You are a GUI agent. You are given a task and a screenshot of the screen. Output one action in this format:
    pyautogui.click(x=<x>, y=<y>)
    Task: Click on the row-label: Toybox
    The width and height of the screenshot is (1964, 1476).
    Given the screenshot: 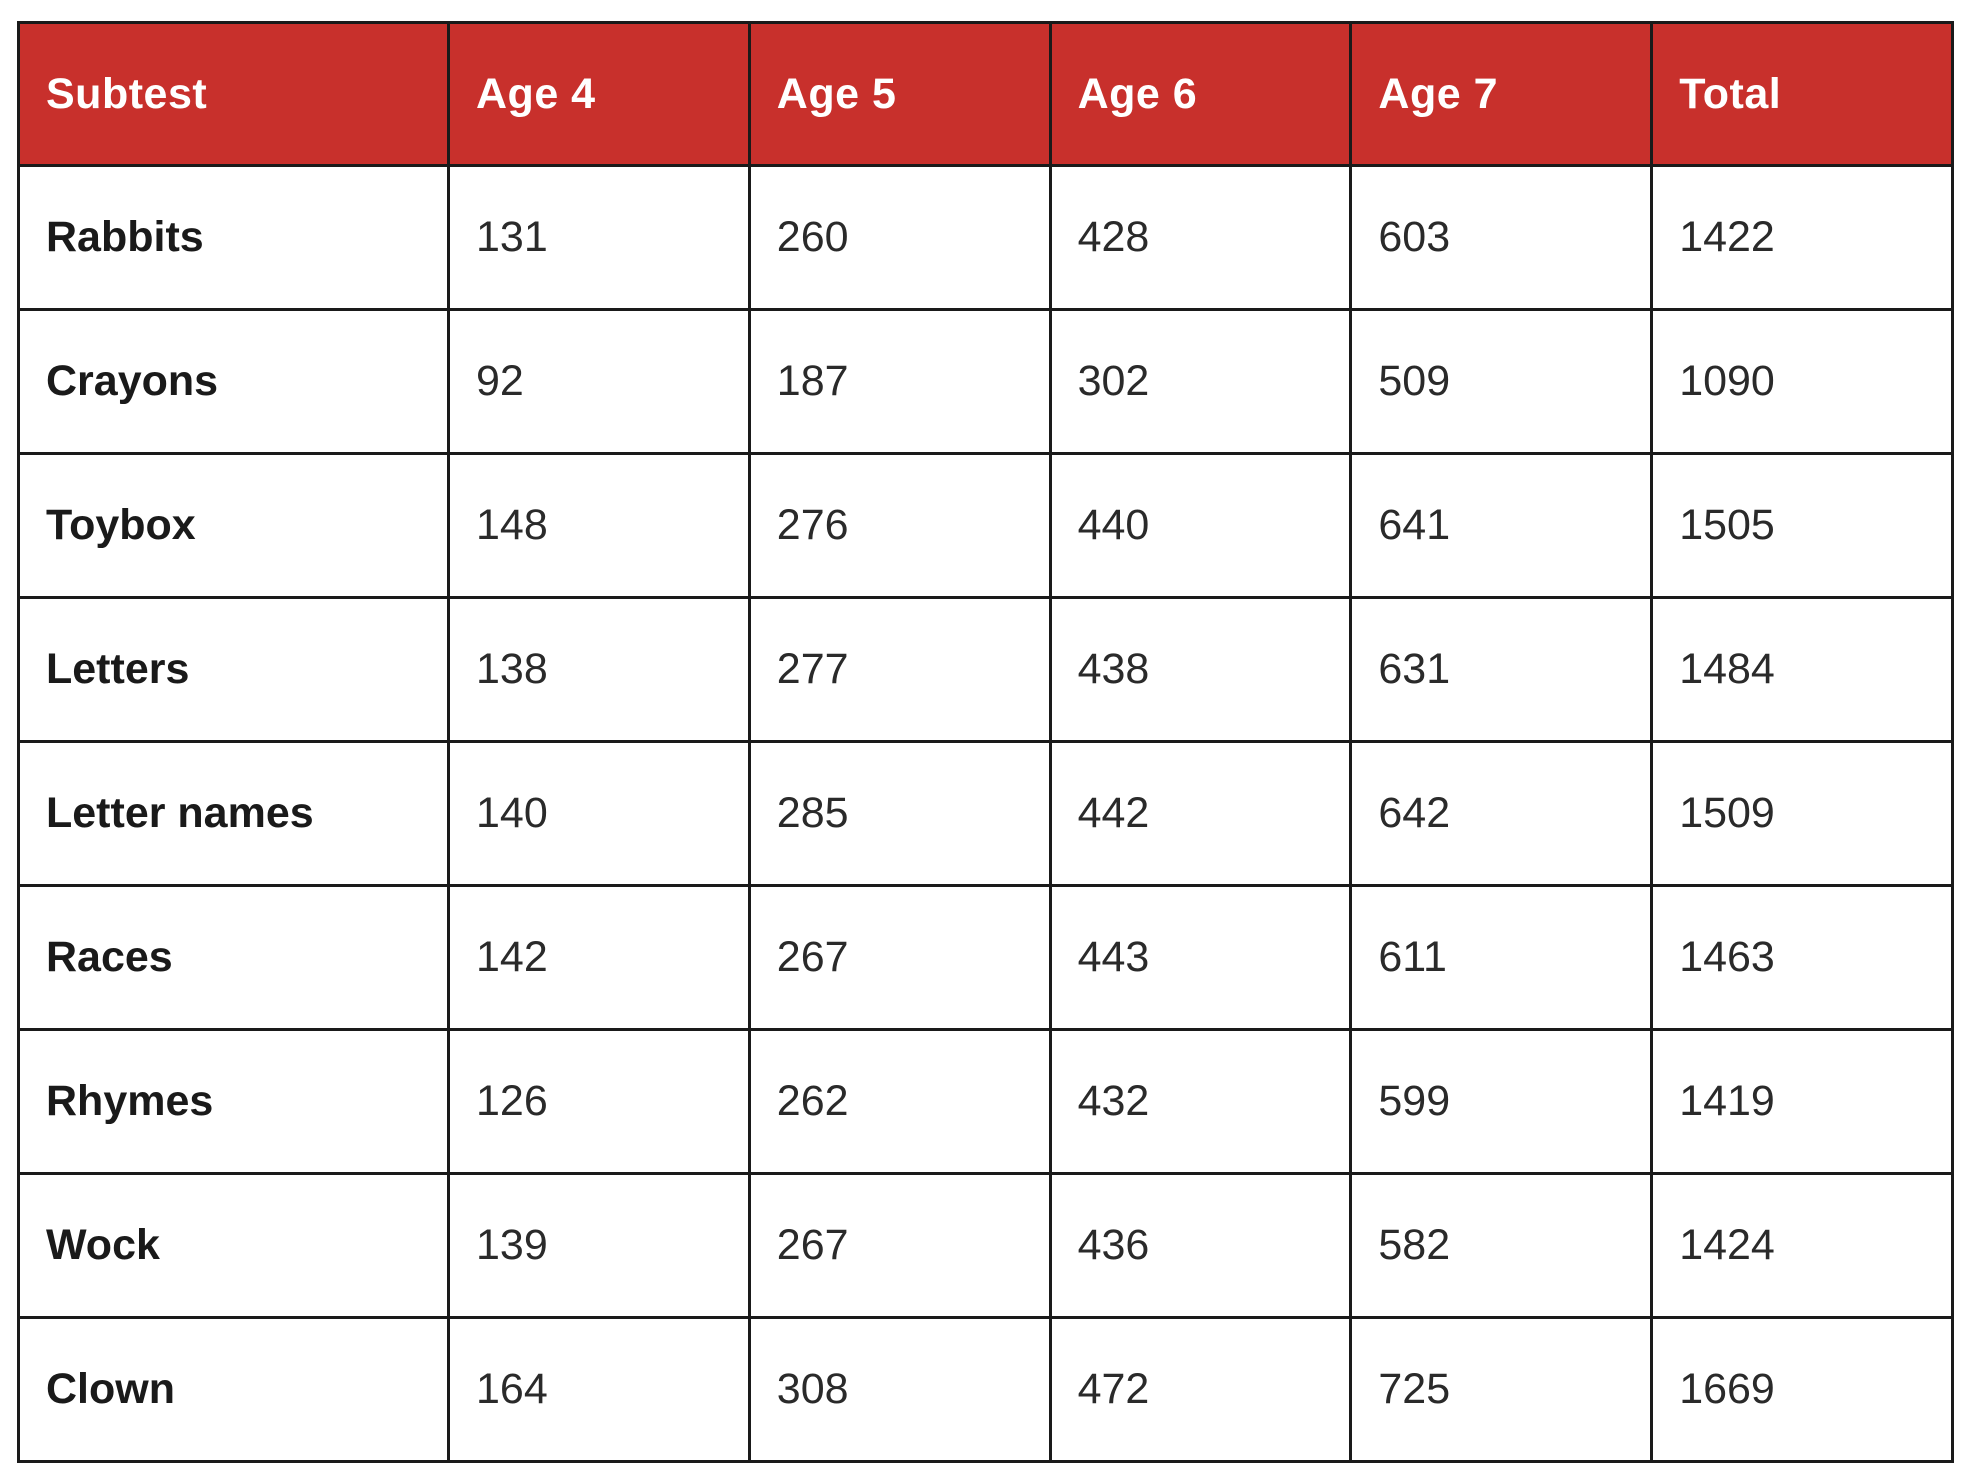 What is the action you would take?
    pyautogui.click(x=233, y=525)
    